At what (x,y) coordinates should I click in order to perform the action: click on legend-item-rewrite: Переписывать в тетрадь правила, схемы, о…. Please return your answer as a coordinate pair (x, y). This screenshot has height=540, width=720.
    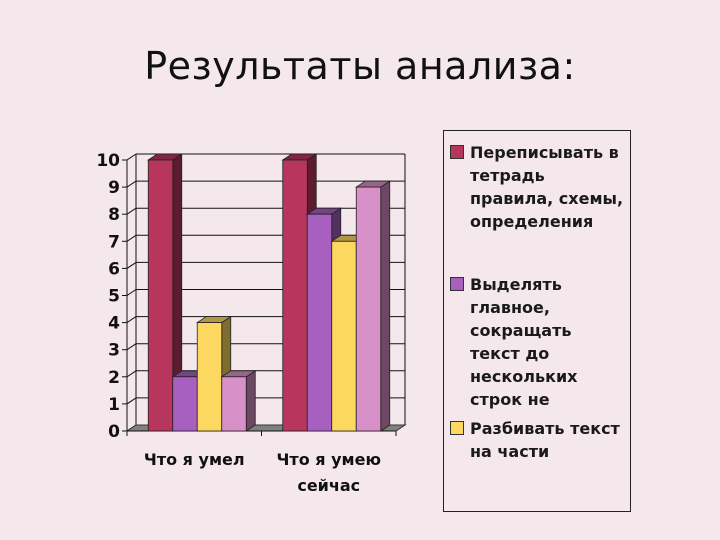
    Looking at the image, I should click on (537, 198).